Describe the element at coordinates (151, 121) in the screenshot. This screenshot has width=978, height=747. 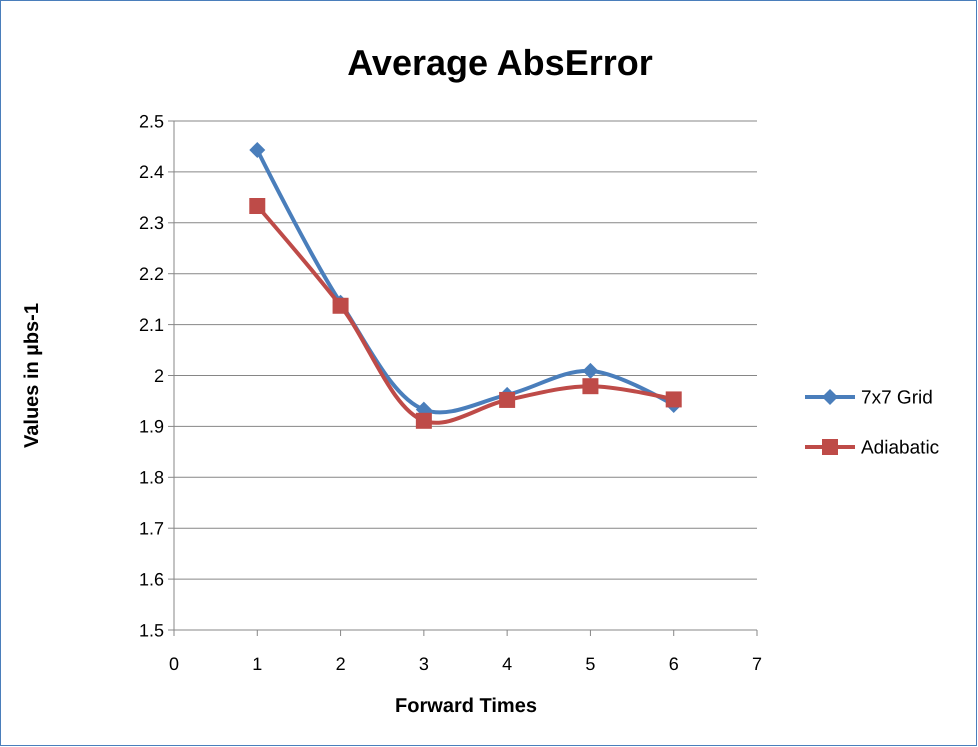
I see `y-tick-label: 2.5` at that location.